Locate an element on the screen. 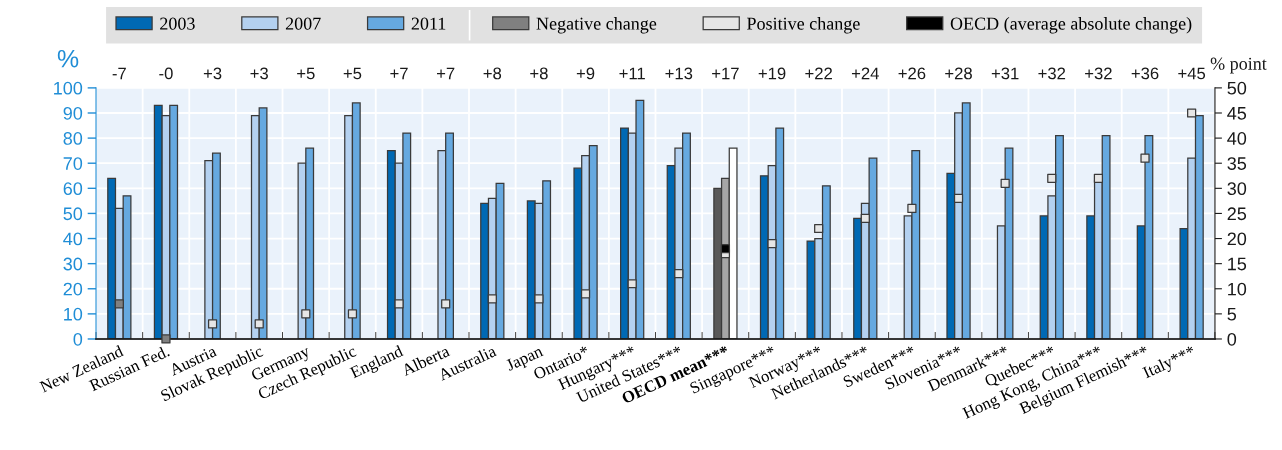  y-axis-title: % is located at coordinates (68, 58).